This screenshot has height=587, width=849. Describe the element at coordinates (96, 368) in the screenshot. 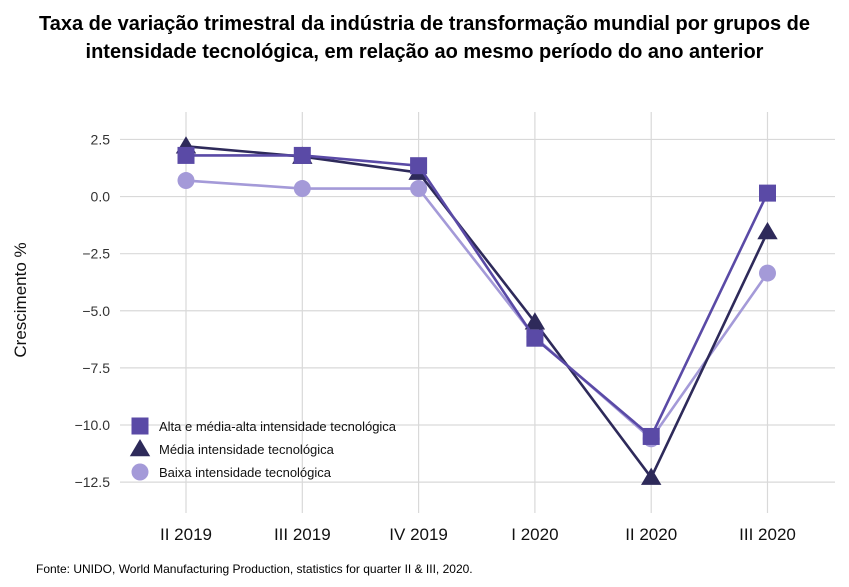

I see `y-tick-label: −7.5` at that location.